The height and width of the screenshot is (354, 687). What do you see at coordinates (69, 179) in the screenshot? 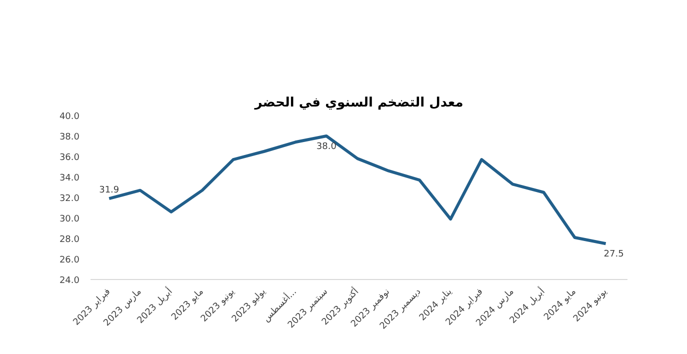
I see `y-tick-label: 34.0` at bounding box center [69, 179].